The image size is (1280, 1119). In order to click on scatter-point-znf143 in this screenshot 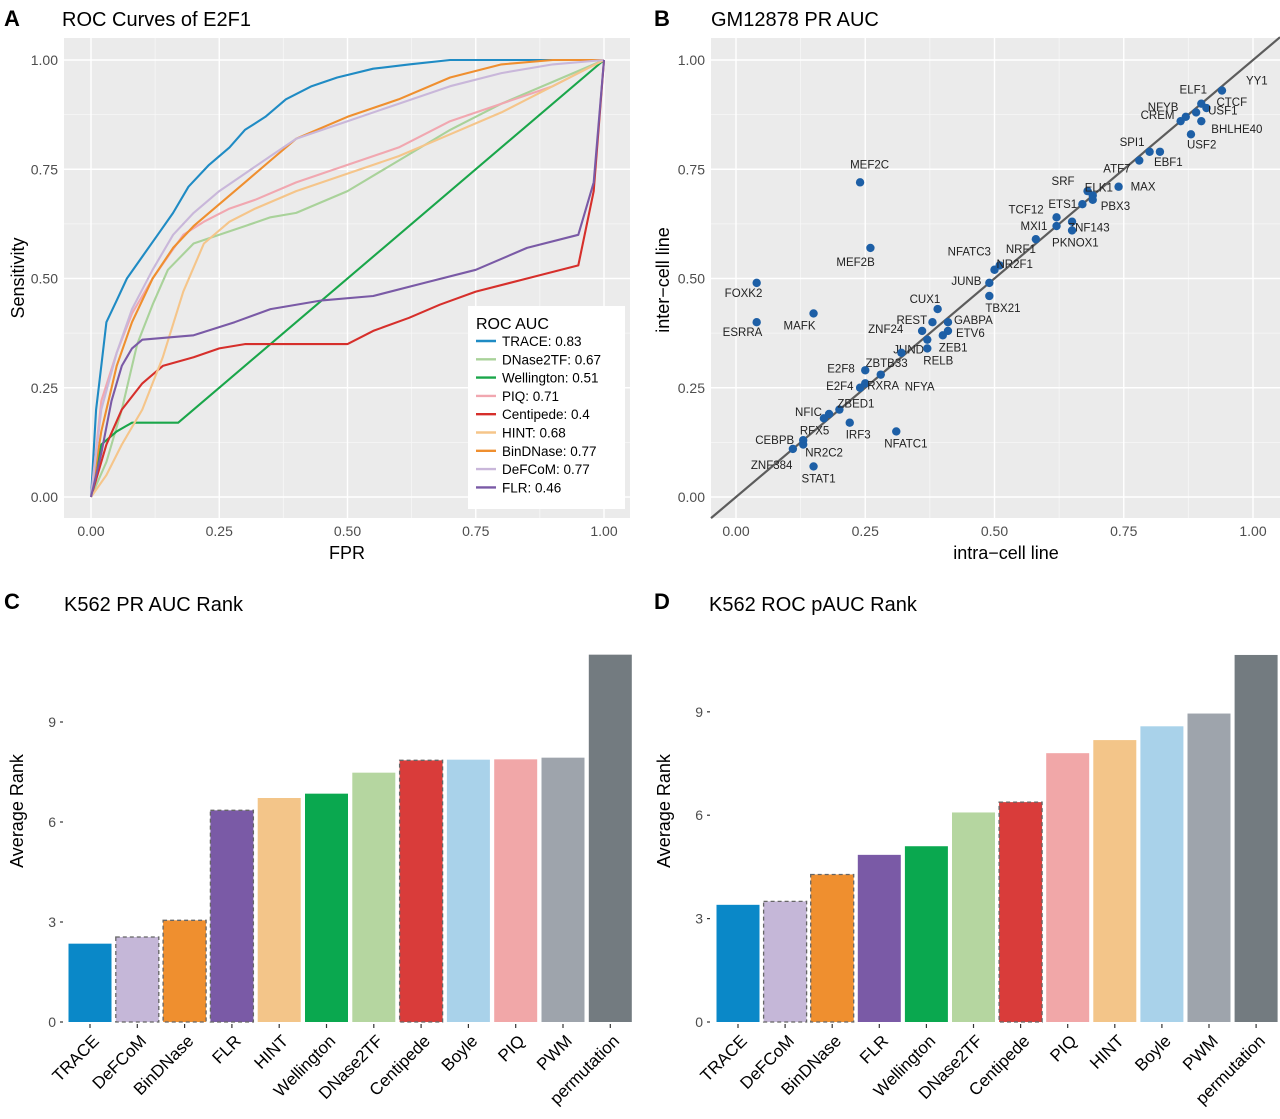, I will do `click(1072, 221)`.